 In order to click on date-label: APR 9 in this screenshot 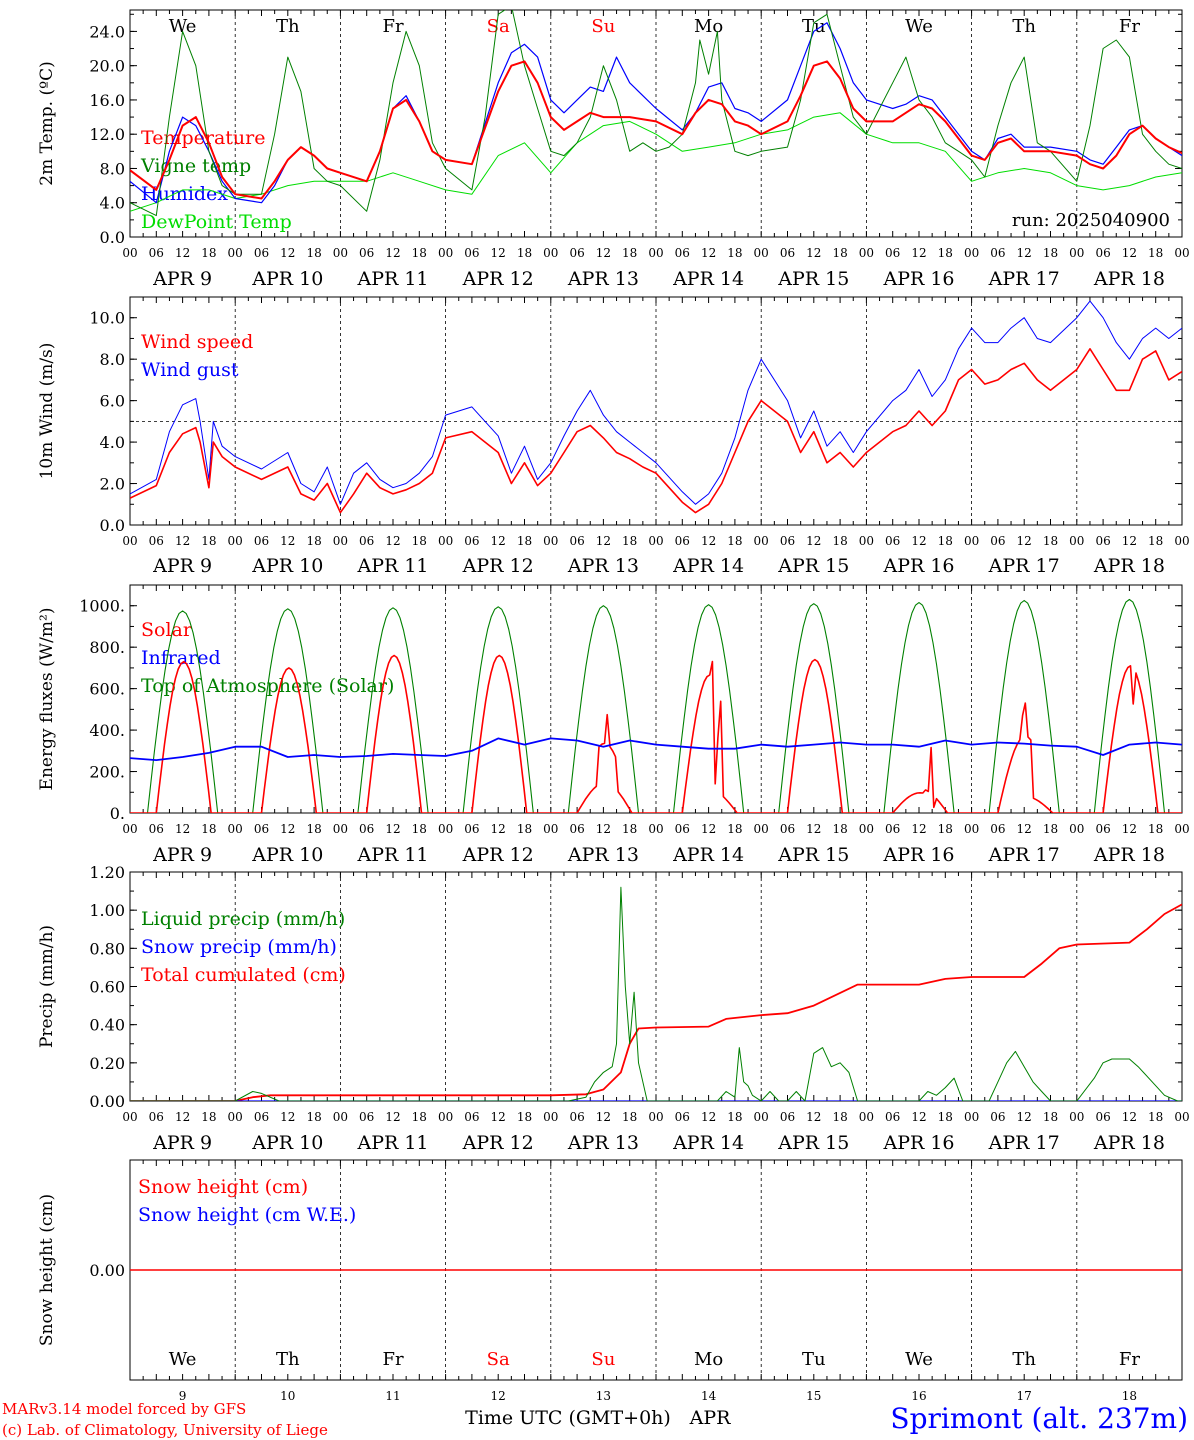, I will do `click(182, 1143)`.